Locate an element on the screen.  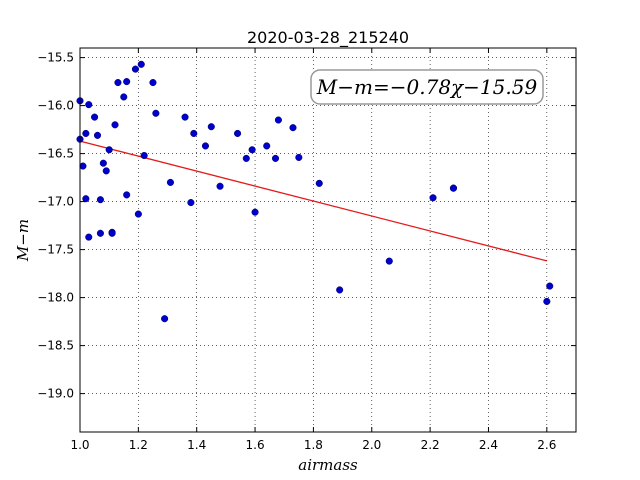
x-tick-label: 1.2 is located at coordinates (138, 445).